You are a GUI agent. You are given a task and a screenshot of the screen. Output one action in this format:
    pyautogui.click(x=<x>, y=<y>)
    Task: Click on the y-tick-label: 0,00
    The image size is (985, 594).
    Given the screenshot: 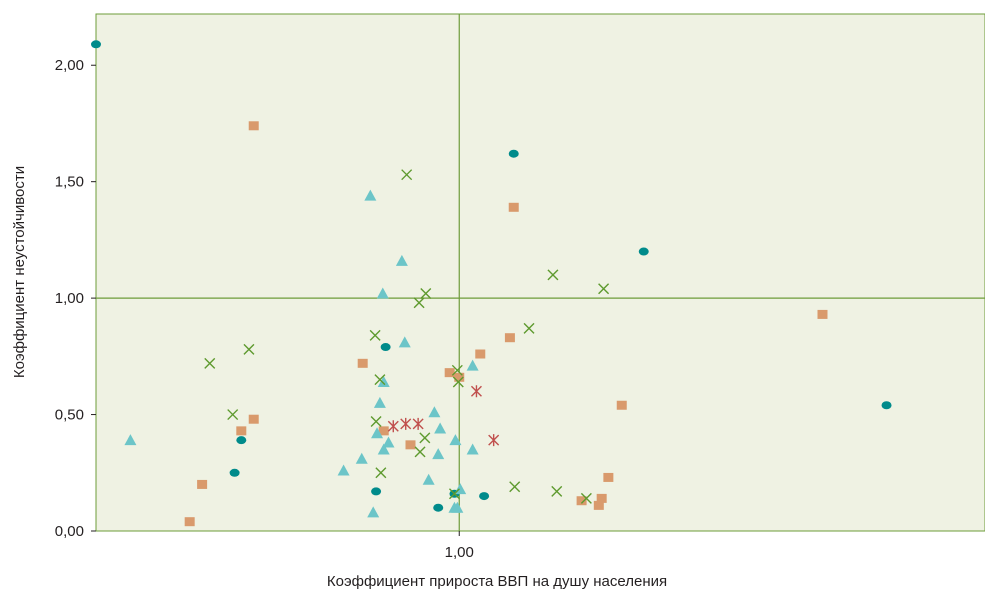 What is the action you would take?
    pyautogui.click(x=69, y=531)
    